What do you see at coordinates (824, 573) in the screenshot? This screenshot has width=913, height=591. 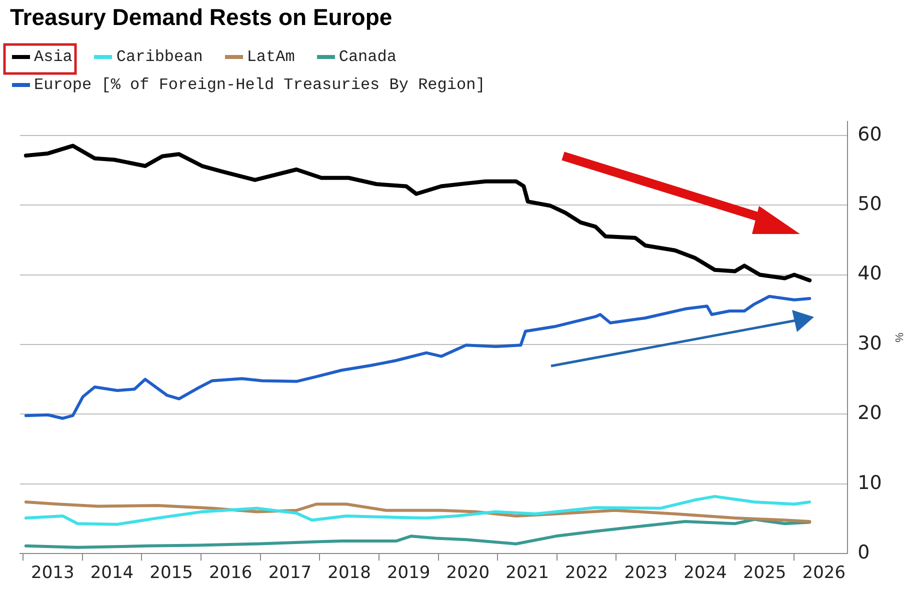 I see `x-tick-label: 2026` at bounding box center [824, 573].